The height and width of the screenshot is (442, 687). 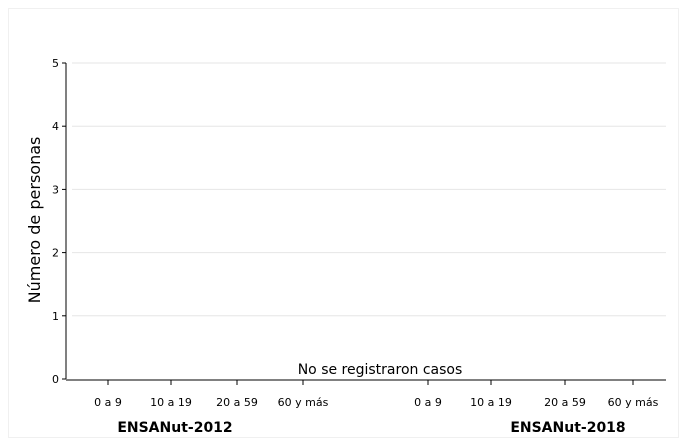 What do you see at coordinates (55, 379) in the screenshot?
I see `y-tick-label: 0` at bounding box center [55, 379].